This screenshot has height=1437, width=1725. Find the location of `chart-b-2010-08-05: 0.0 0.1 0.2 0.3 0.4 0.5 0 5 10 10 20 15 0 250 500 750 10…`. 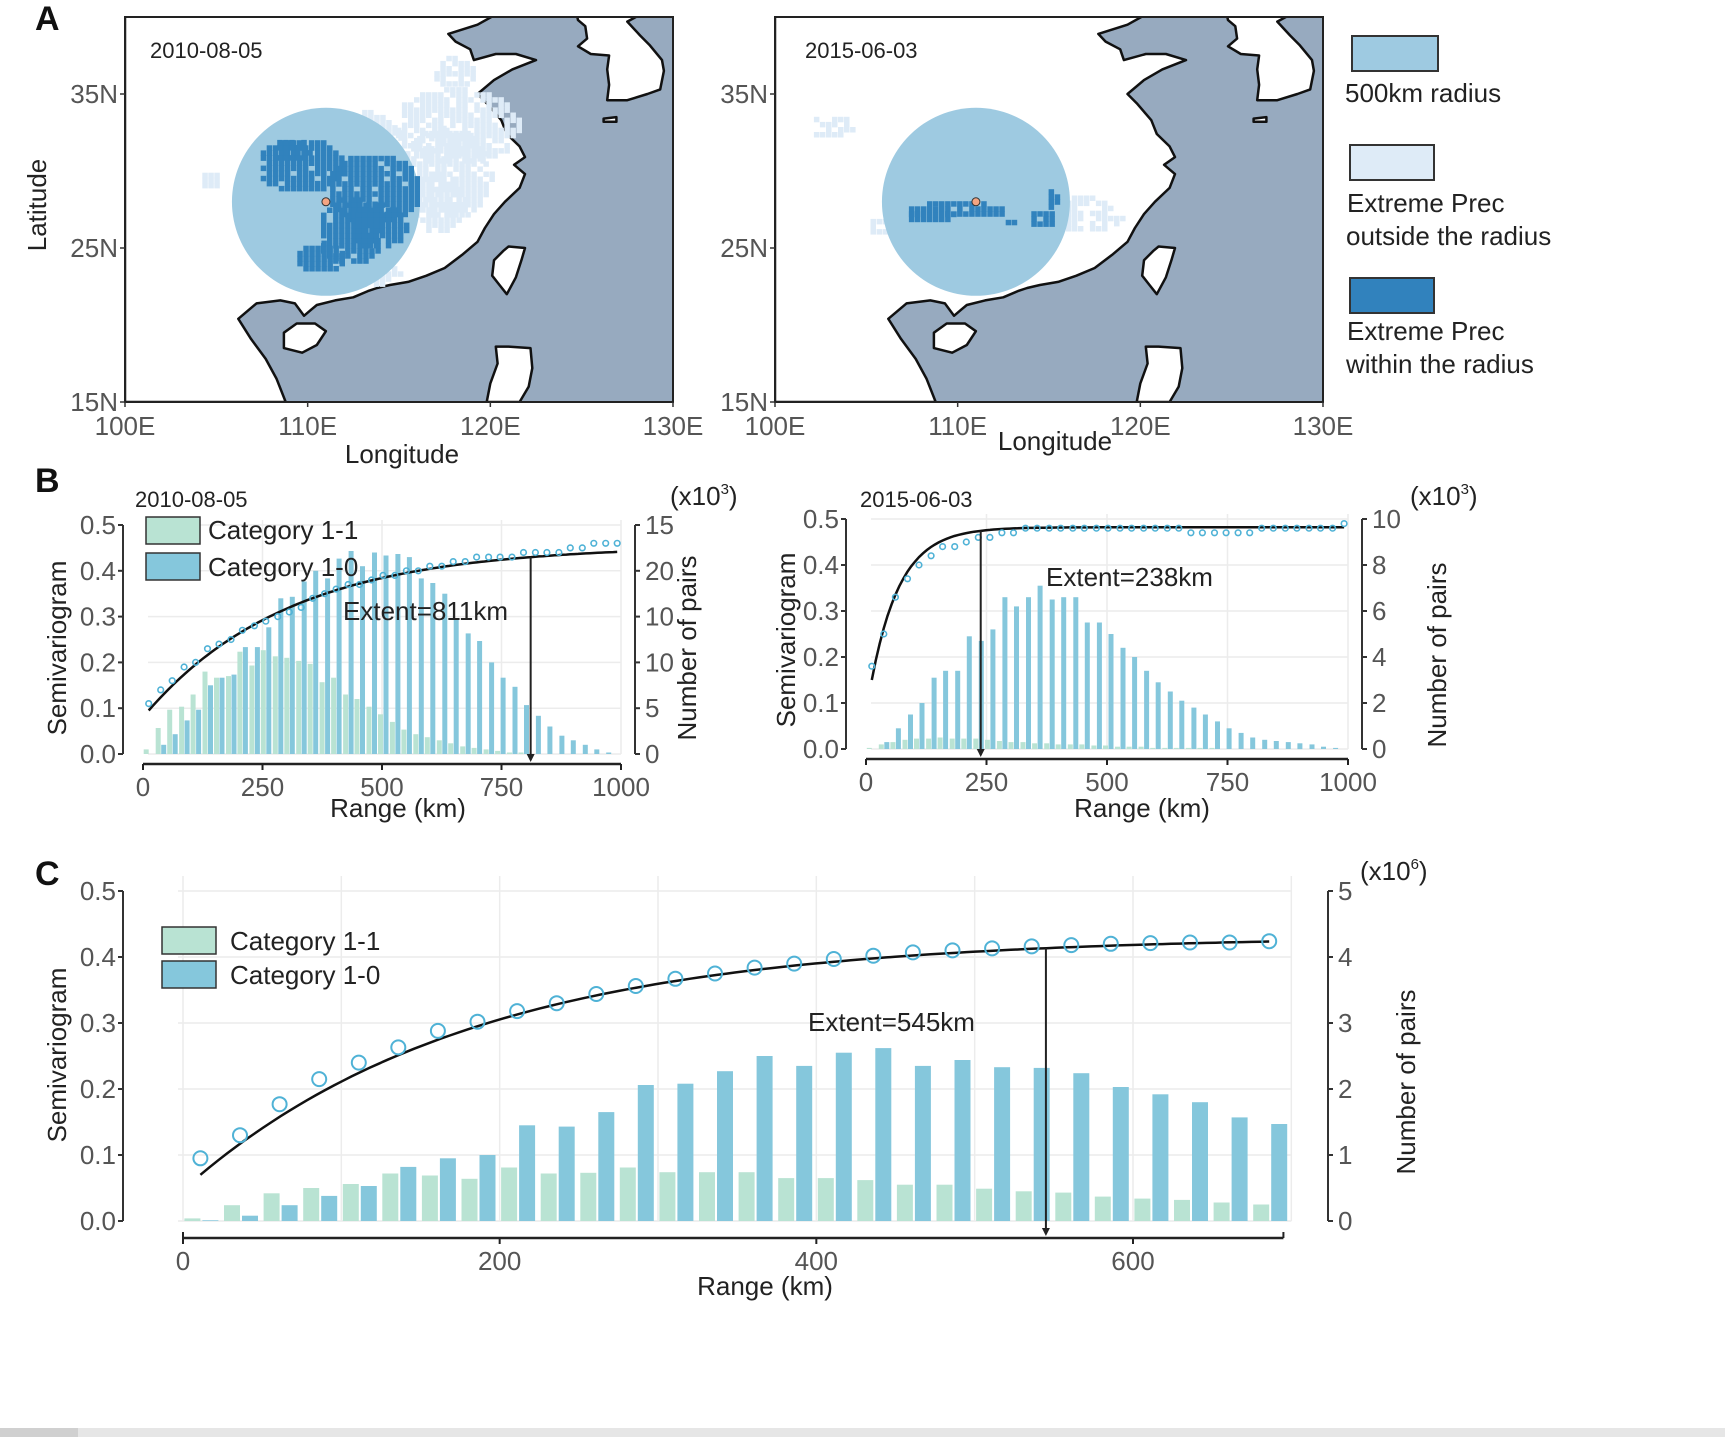

chart-b-2010-08-05: 0.0 0.1 0.2 0.3 0.4 0.5 0 5 10 10 20 15 0 250 500 750 10… is located at coordinates (377, 656).